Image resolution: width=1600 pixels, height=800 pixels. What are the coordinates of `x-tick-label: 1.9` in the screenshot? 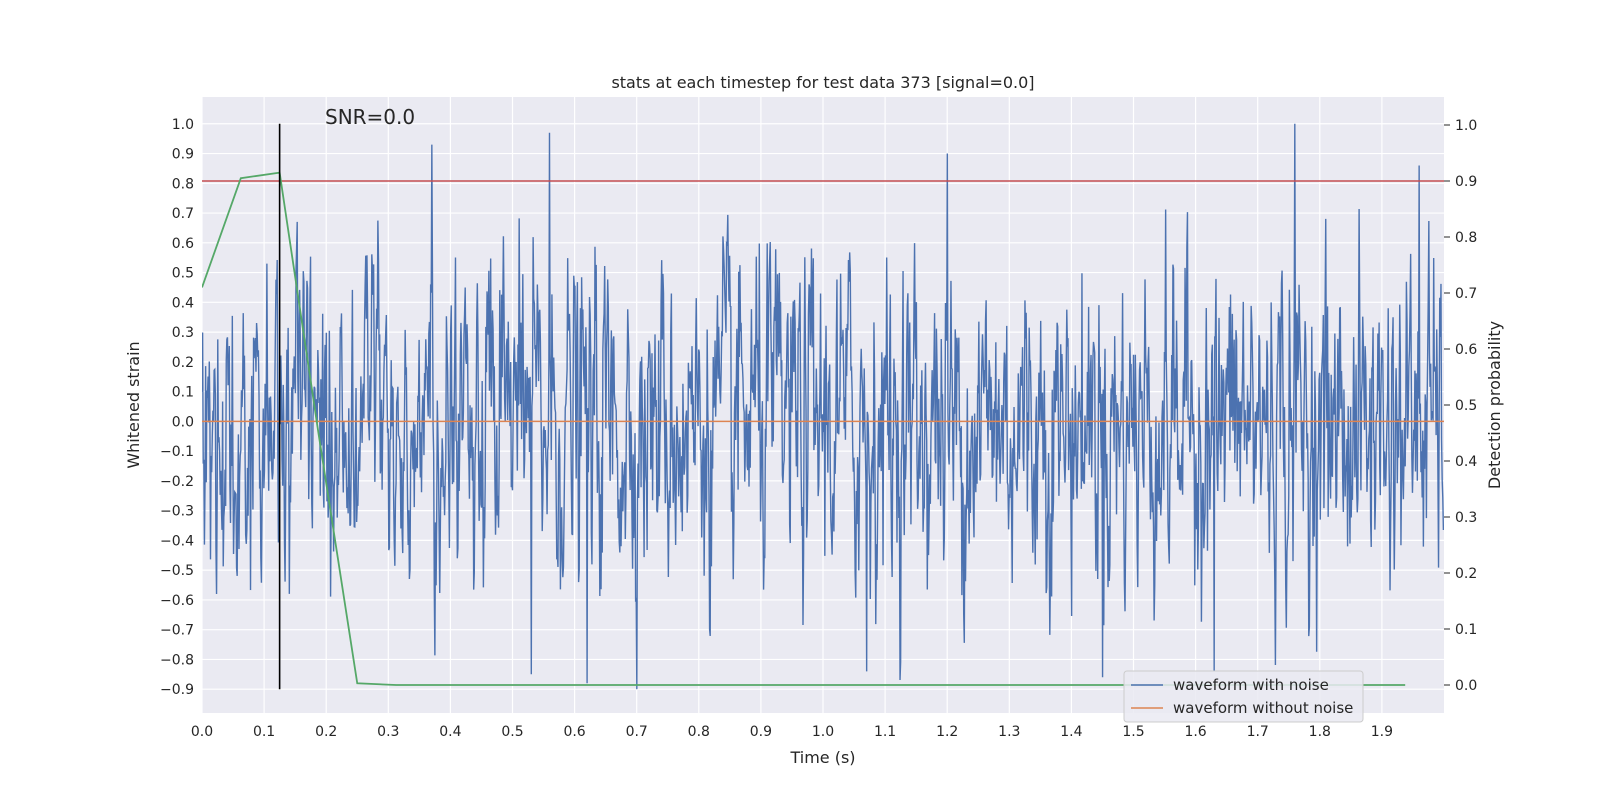 It's located at (1382, 732).